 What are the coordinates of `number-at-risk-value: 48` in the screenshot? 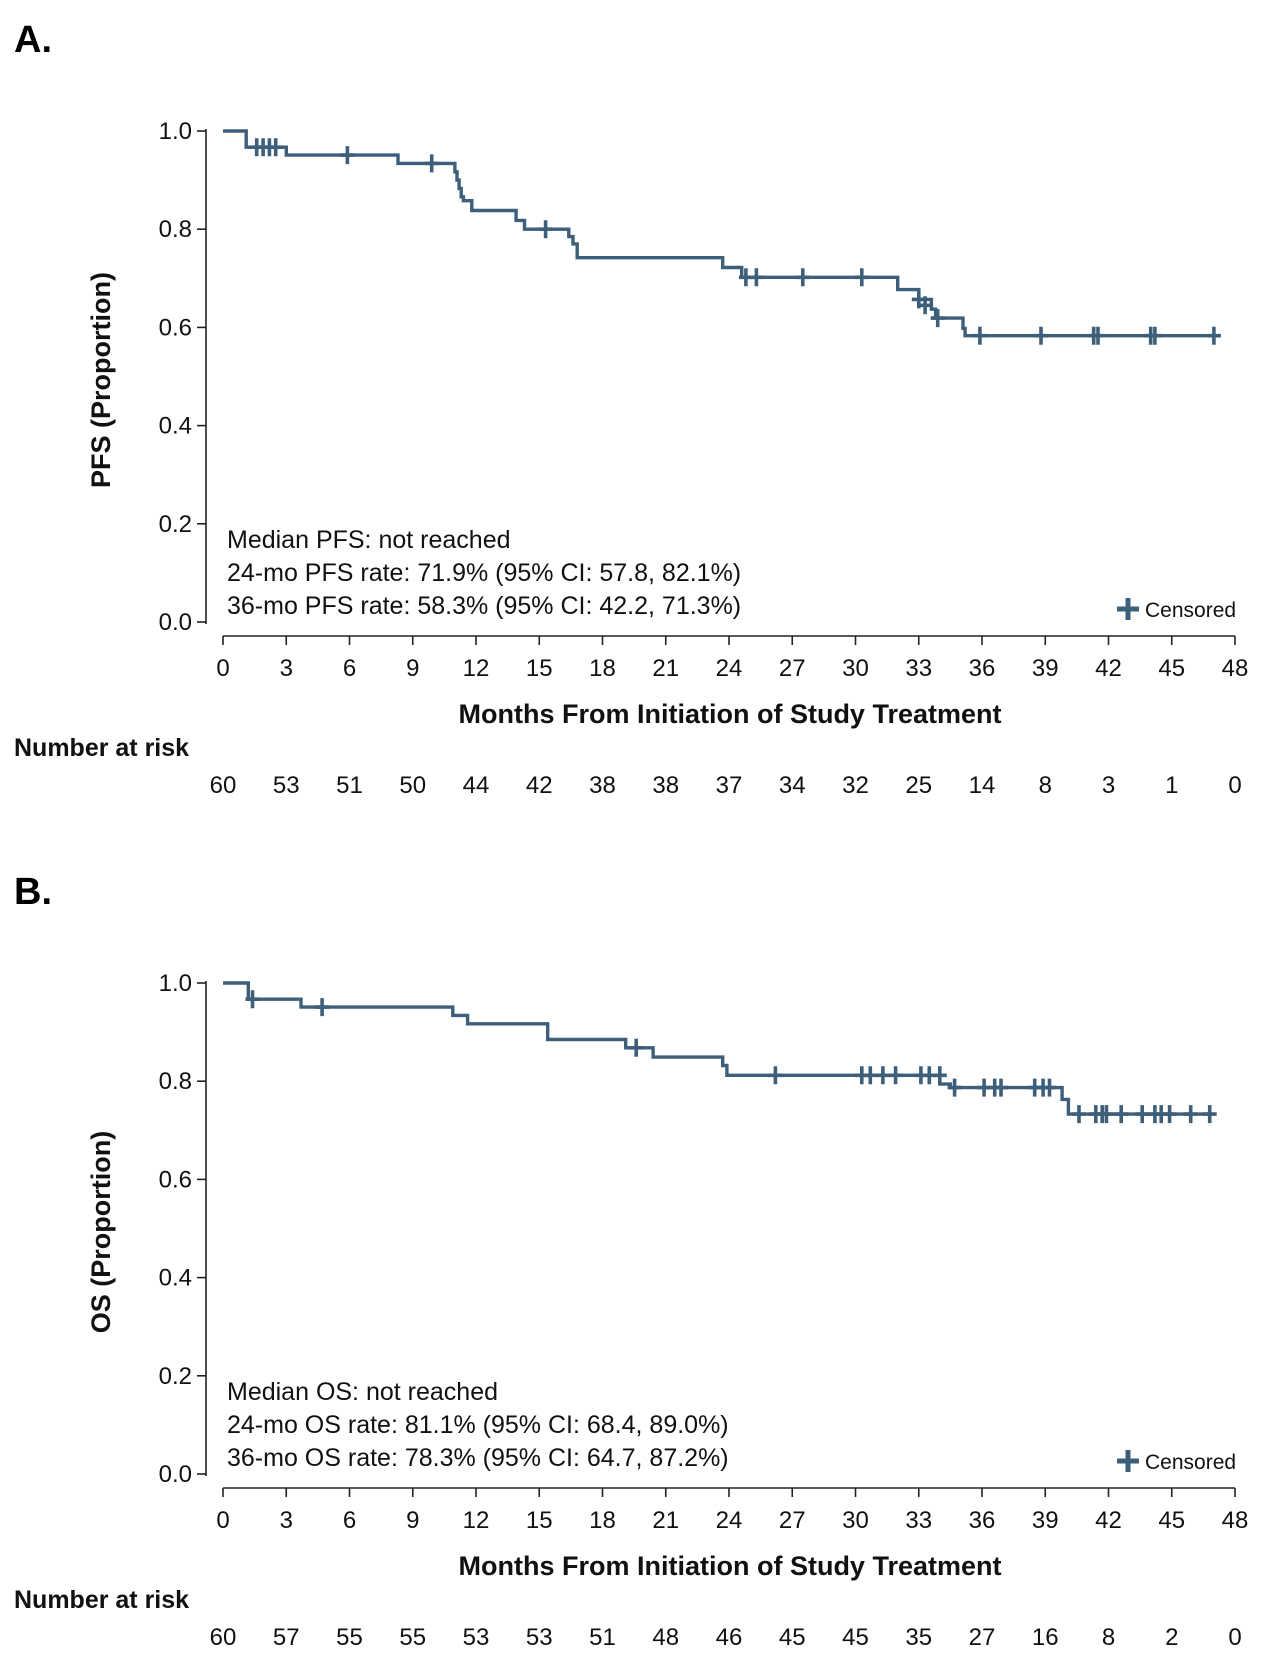 It's located at (665, 1637).